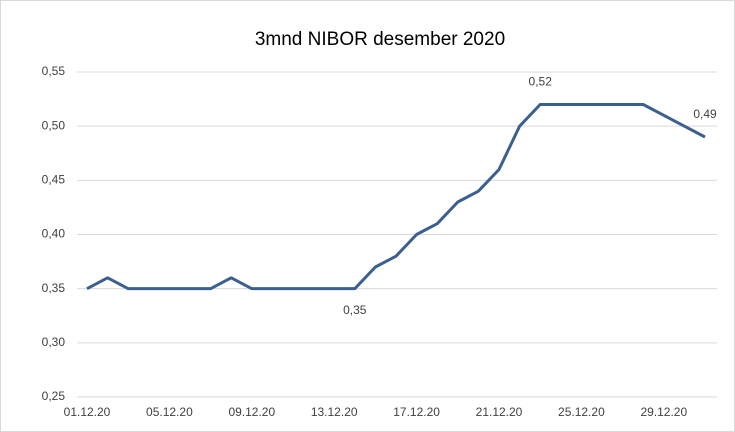  I want to click on x-tick-label: 17.12.20, so click(416, 412).